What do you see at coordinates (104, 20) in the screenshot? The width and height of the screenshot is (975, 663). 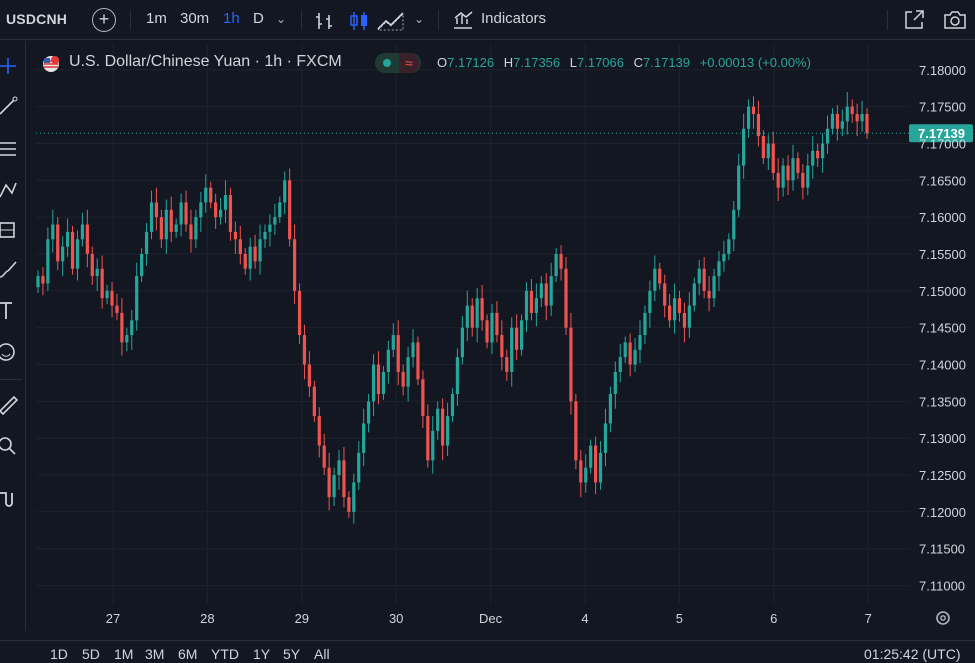 I see `compare-add-symbol-button: +` at bounding box center [104, 20].